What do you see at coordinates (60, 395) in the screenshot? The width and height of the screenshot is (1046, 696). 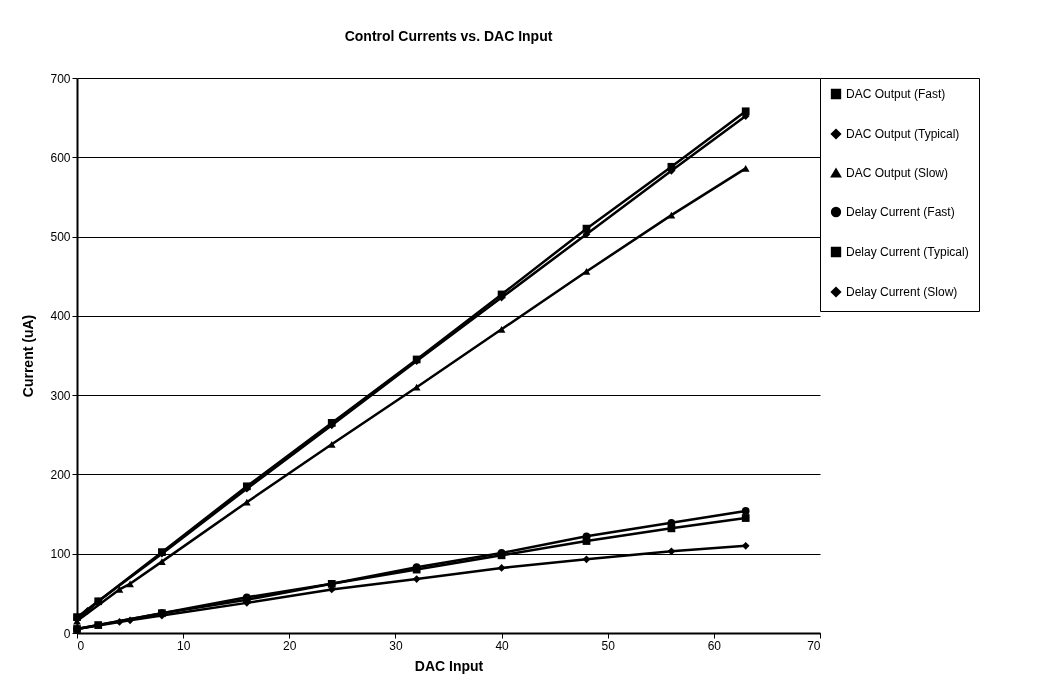 I see `y-tick-label: 300` at bounding box center [60, 395].